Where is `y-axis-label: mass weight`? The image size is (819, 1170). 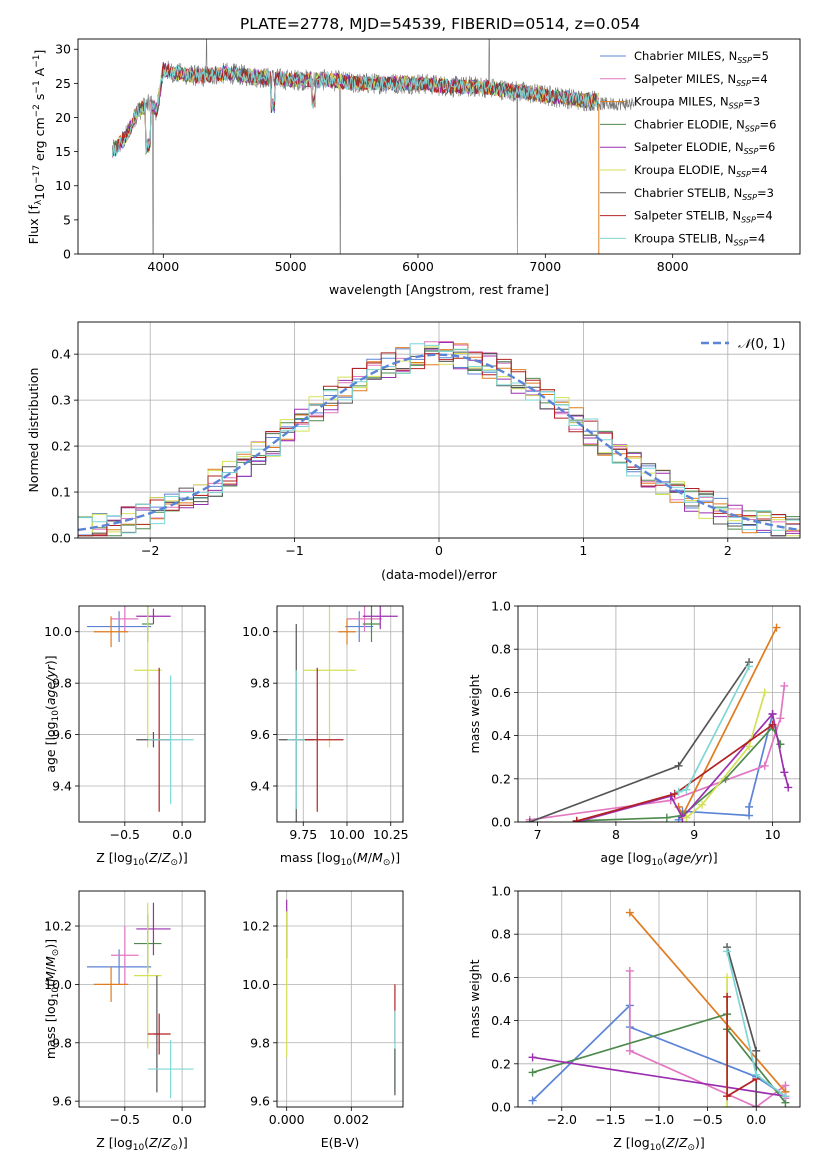
y-axis-label: mass weight is located at coordinates (474, 713).